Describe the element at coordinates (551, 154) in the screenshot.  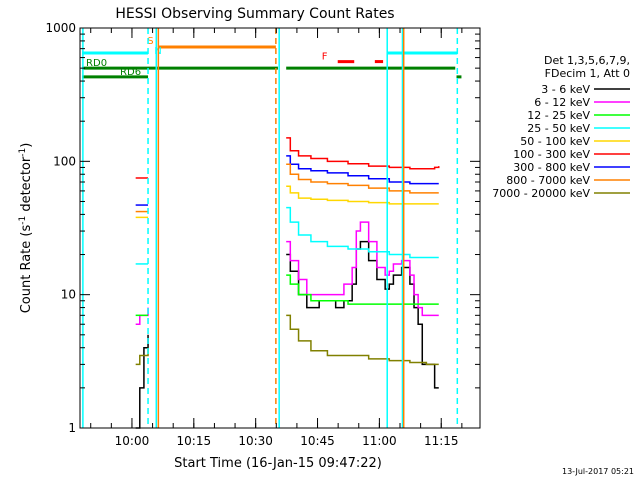
I see `legend-label: 100 - 300 keV` at that location.